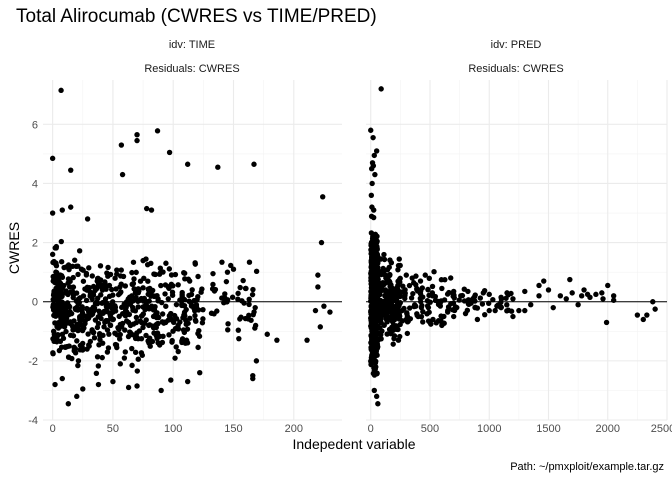  What do you see at coordinates (33, 362) in the screenshot?
I see `y-tick-label: -2` at bounding box center [33, 362].